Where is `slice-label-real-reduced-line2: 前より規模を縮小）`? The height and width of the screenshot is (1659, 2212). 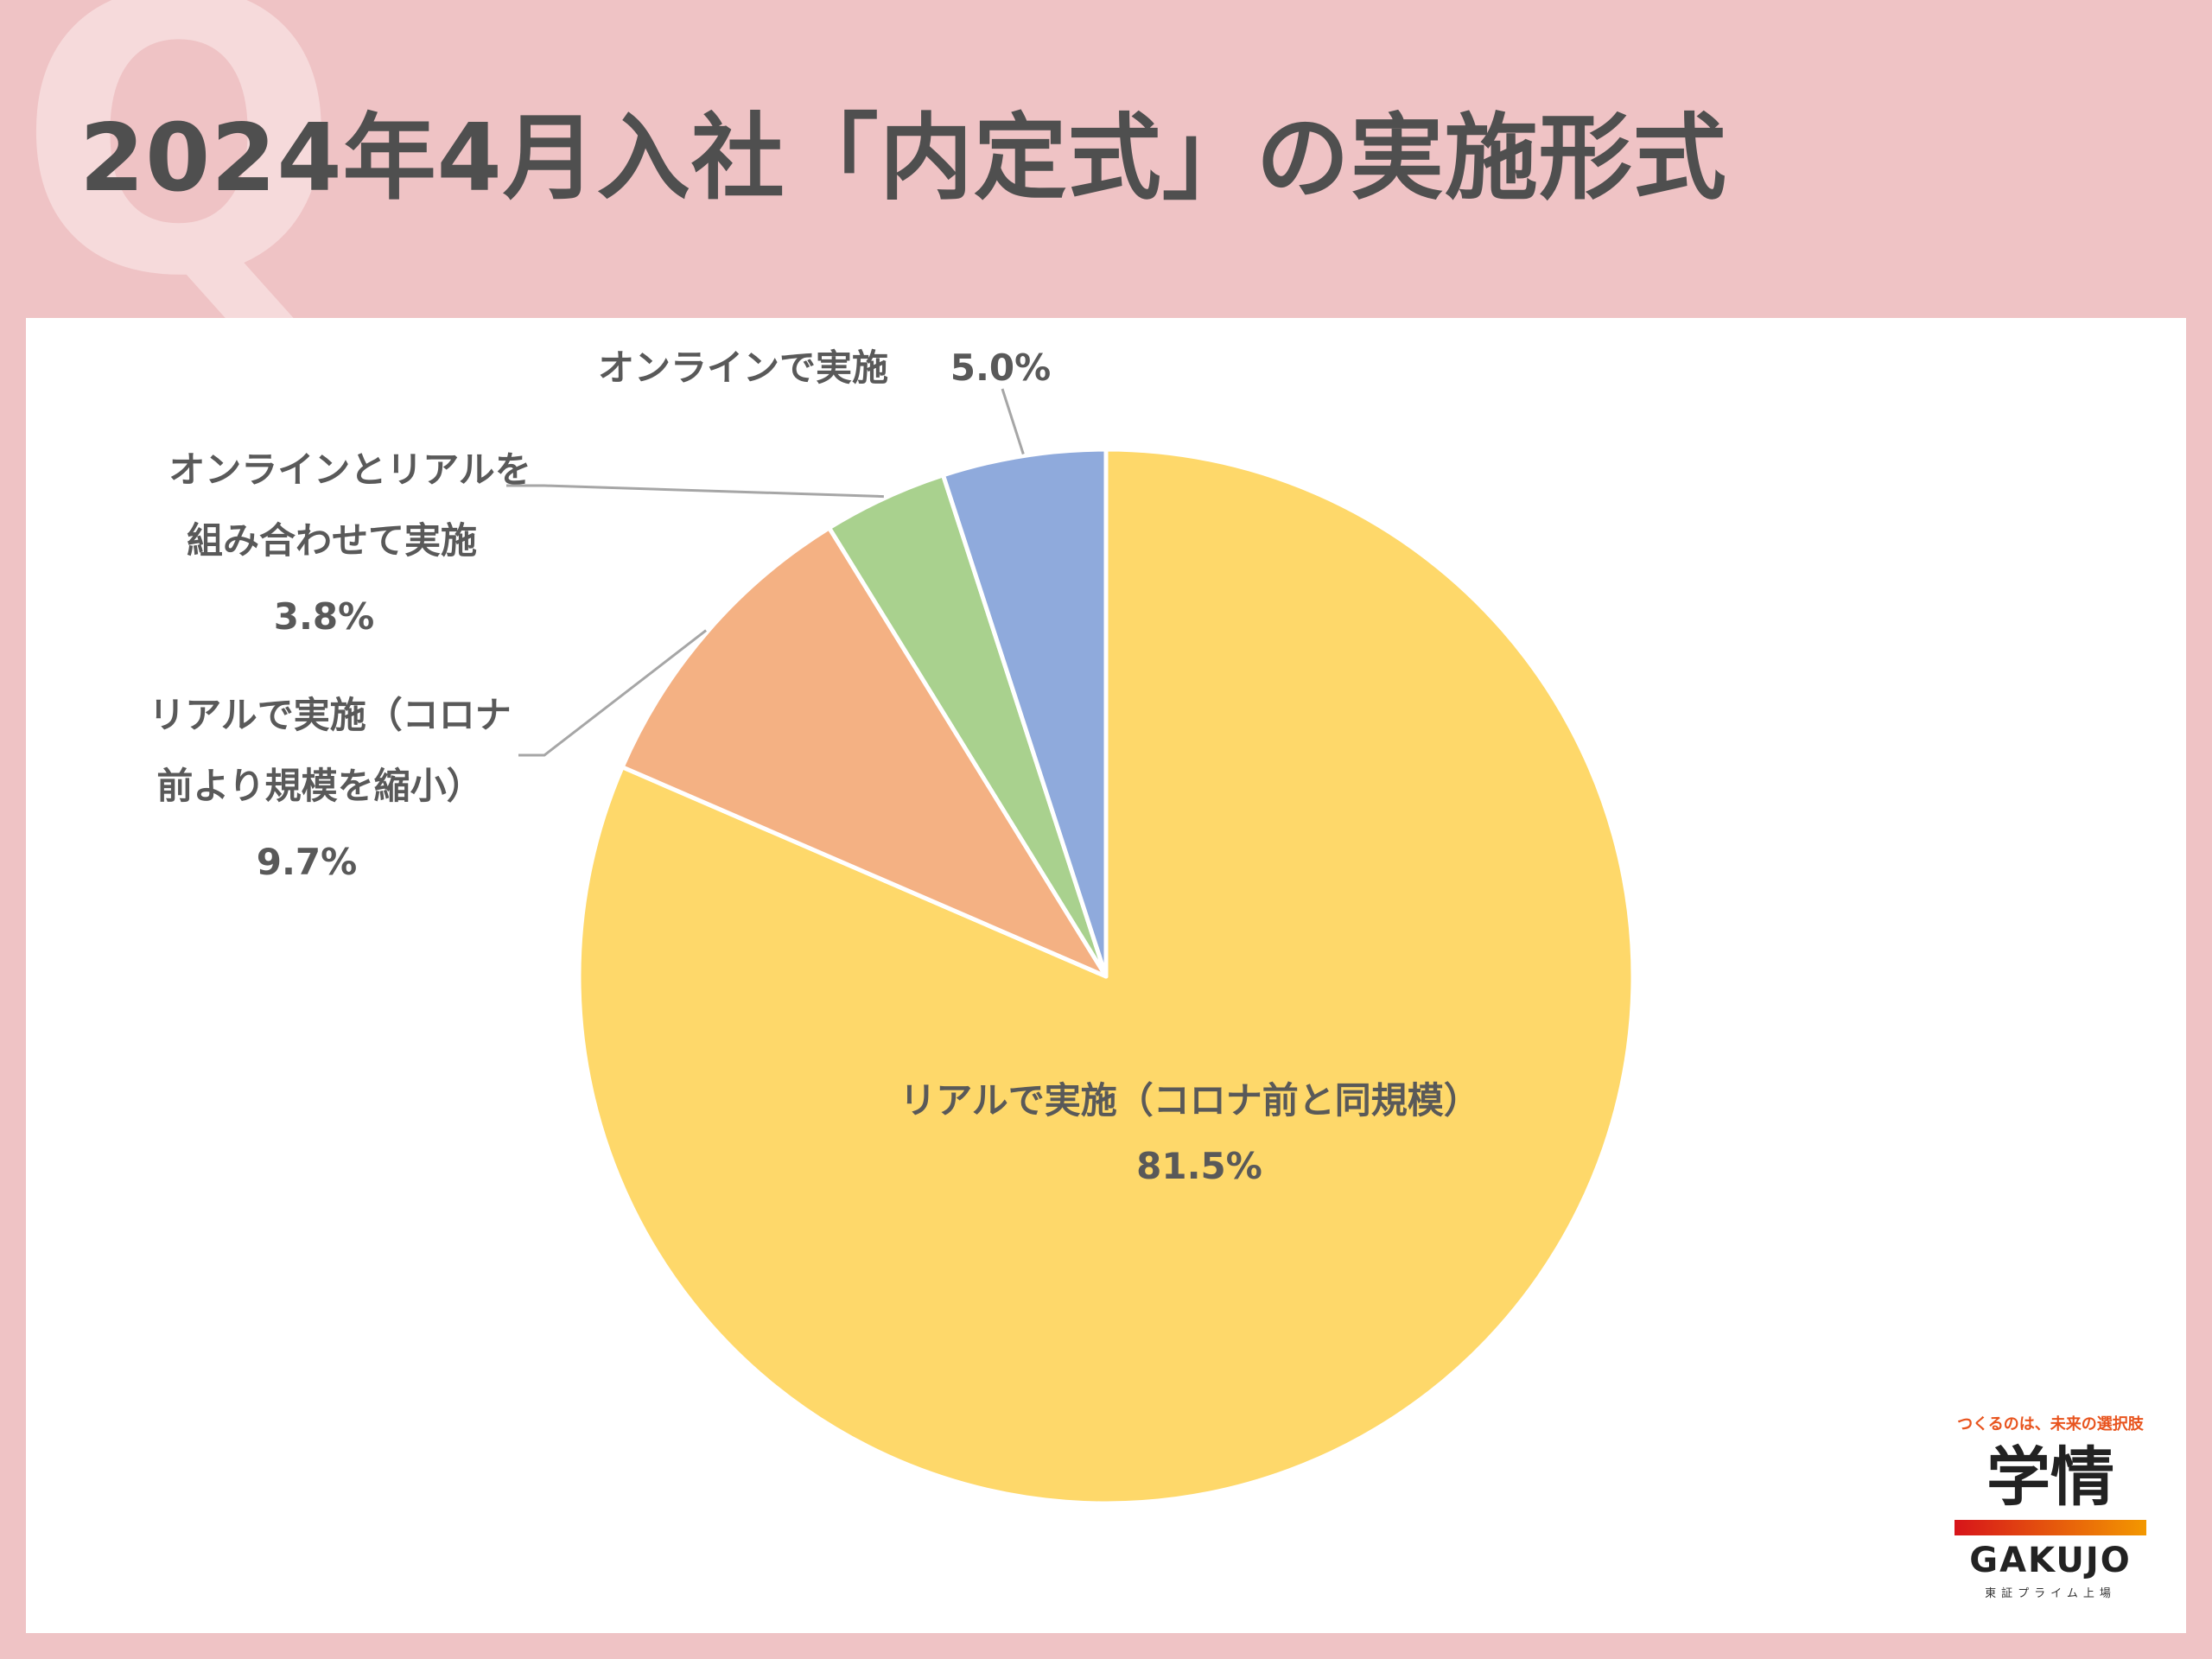 slice-label-real-reduced-line2: 前より規模を縮小） is located at coordinates (319, 786).